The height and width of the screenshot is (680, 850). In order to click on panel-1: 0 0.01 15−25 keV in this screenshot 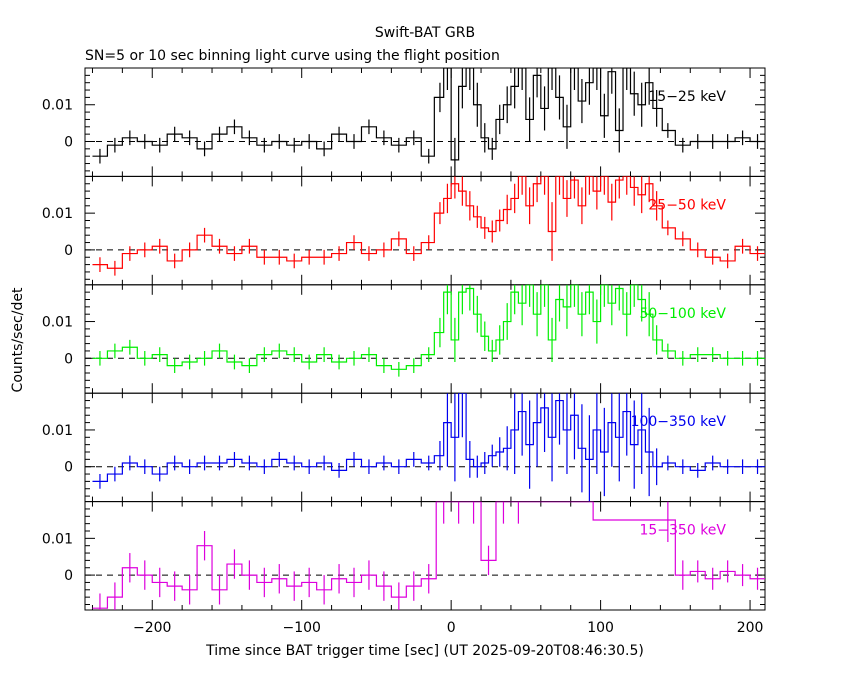, I will do `click(404, 122)`.